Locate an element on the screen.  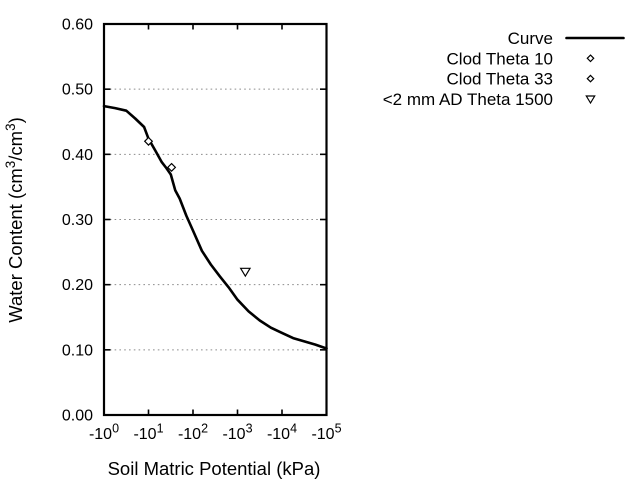
x-tick-label--10e2: -102 is located at coordinates (193, 433).